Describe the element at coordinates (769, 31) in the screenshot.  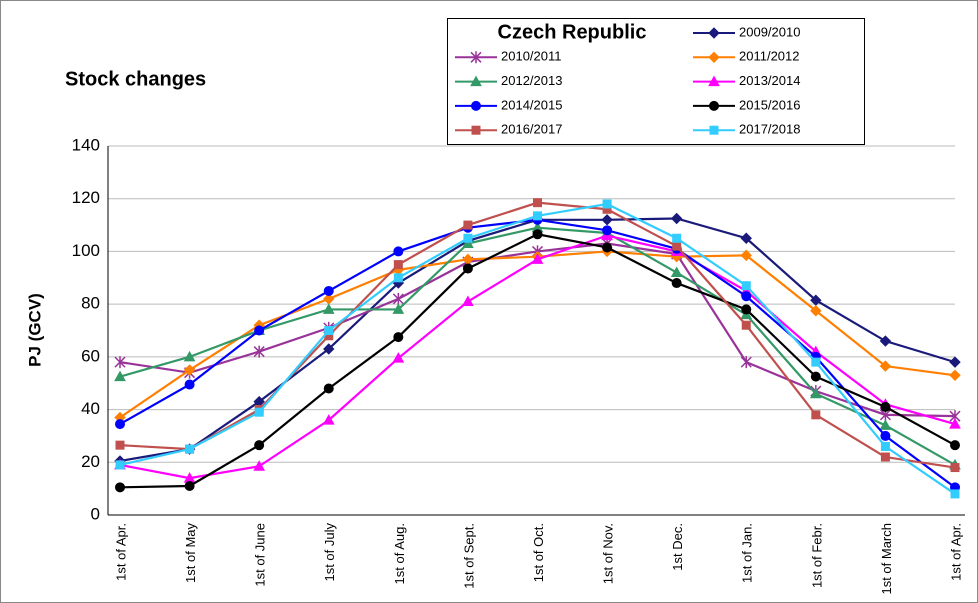
I see `legend-label: 2009/2010` at that location.